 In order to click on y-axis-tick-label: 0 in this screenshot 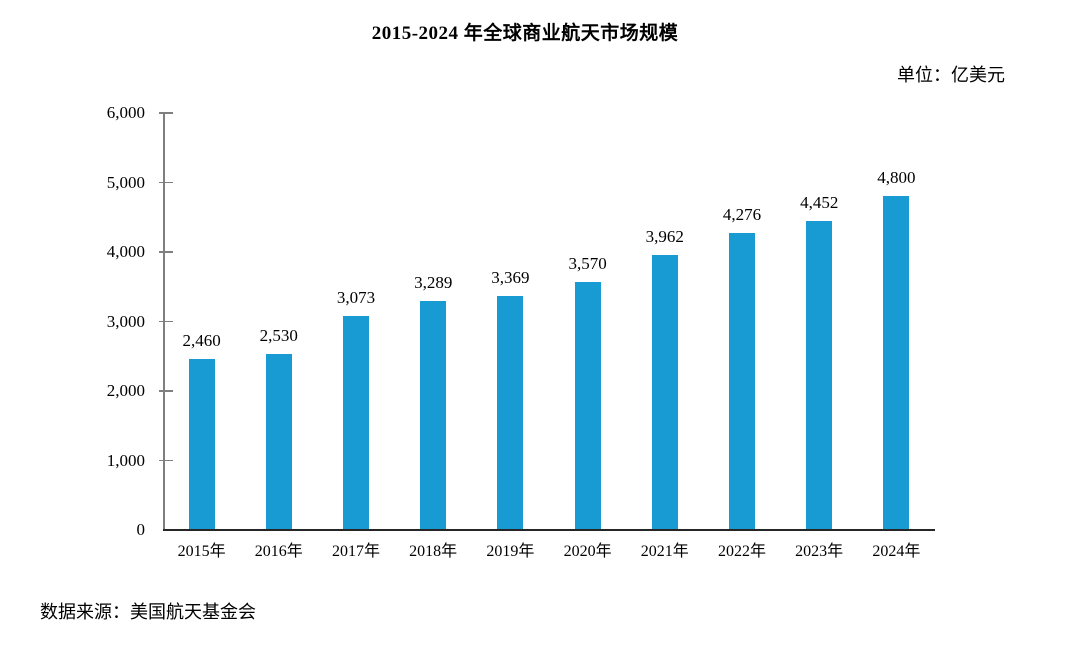, I will do `click(141, 529)`.